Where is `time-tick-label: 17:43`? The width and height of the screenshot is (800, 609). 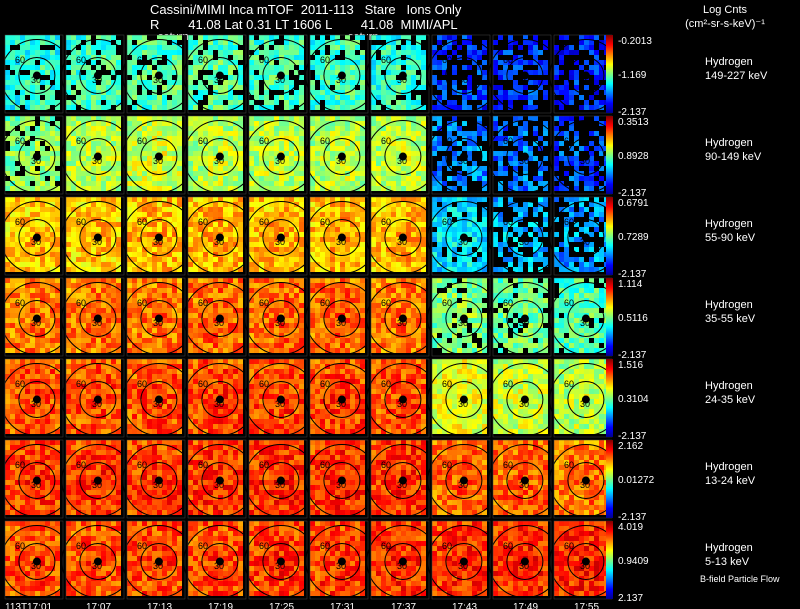
time-tick-label: 17:43 is located at coordinates (464, 605).